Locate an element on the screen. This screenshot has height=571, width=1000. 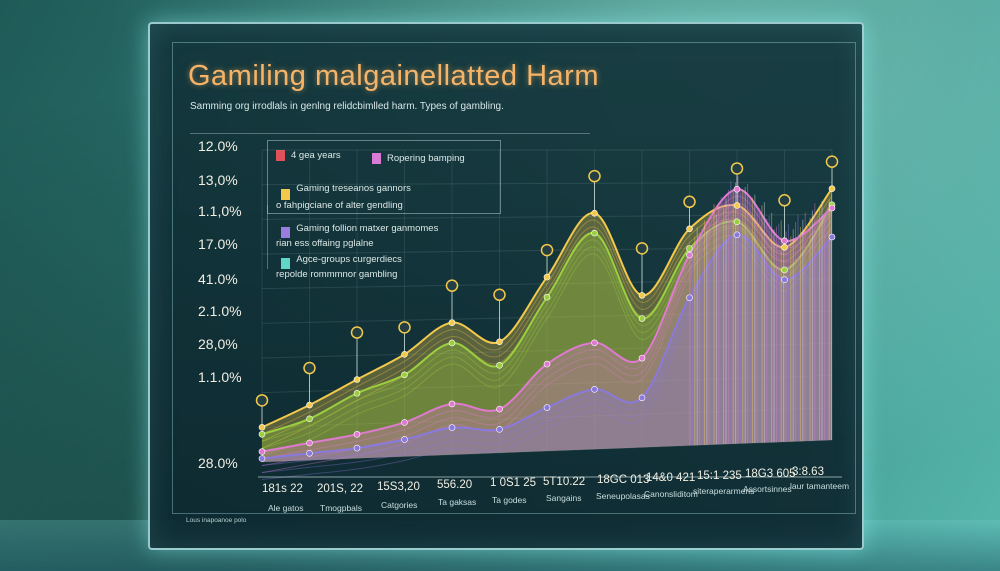
y-tick-label: 17.0% is located at coordinates (218, 244).